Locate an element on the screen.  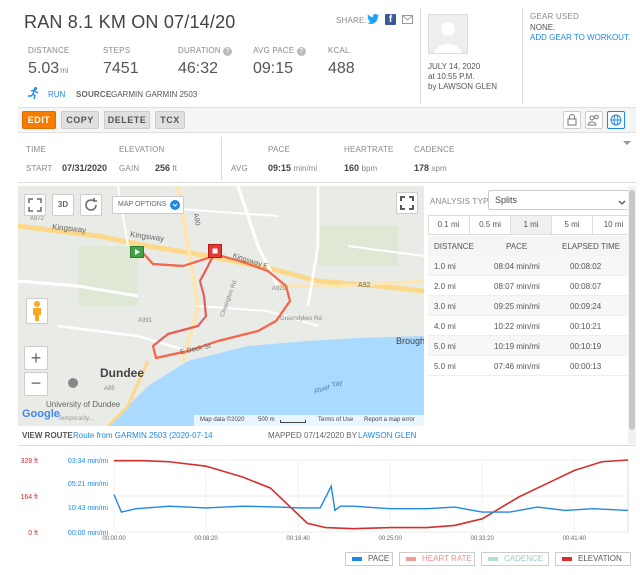
legend-swatch-pace is located at coordinates (357, 559).